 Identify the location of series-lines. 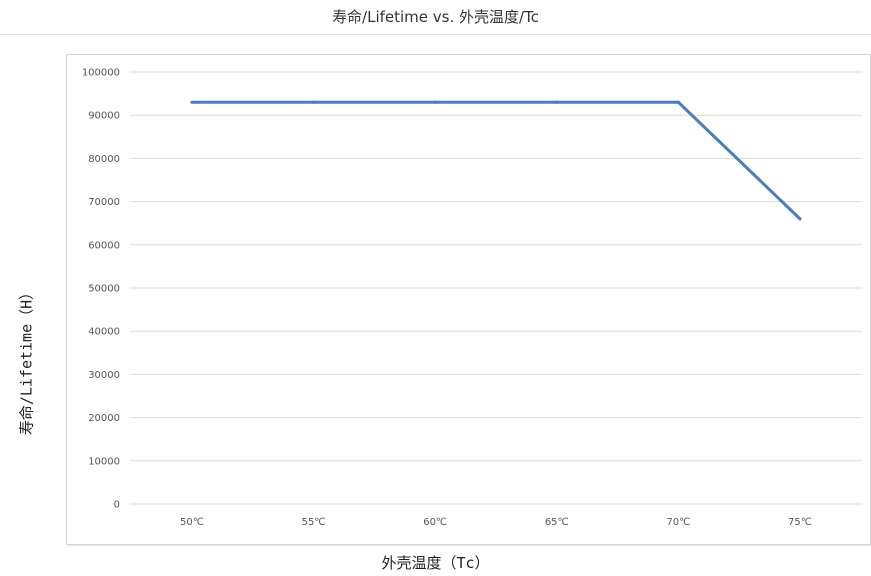
(496, 160).